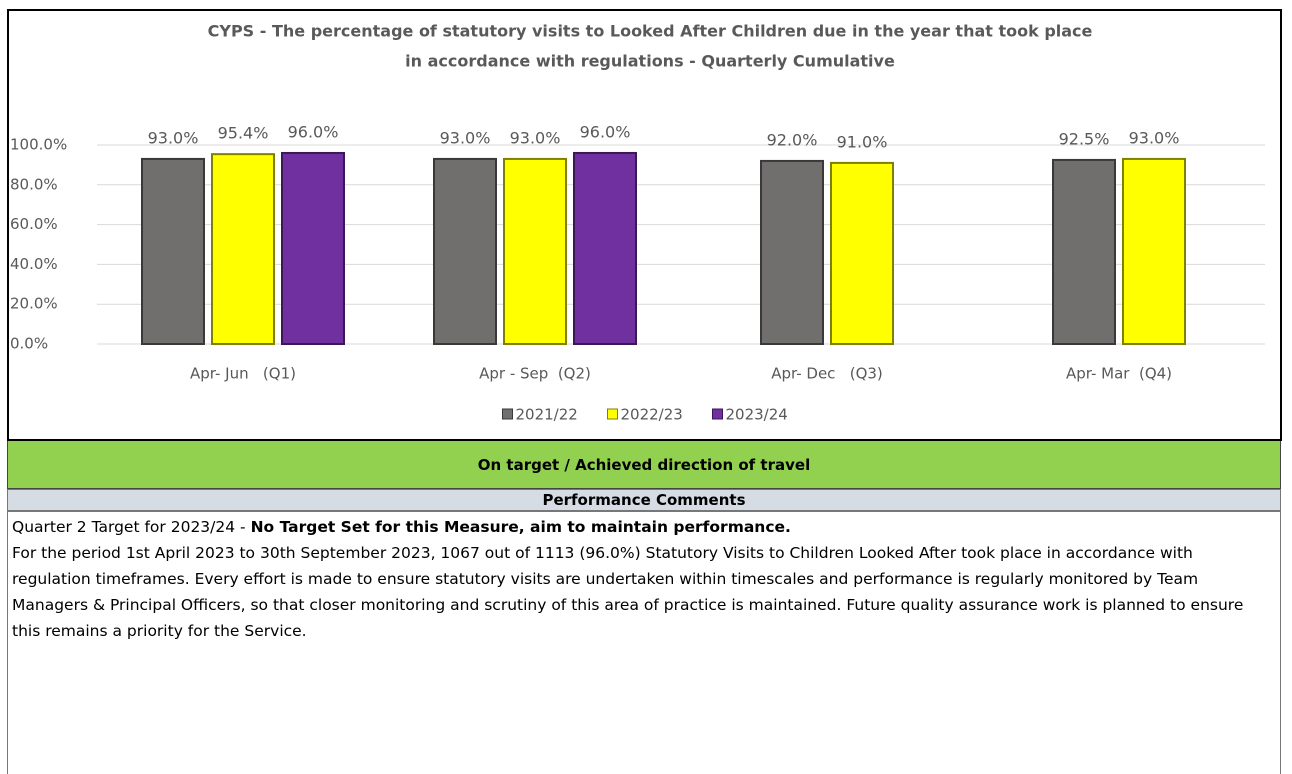 The image size is (1292, 774). Describe the element at coordinates (535, 374) in the screenshot. I see `x-tick-label: Apr - Sep (Q2)` at that location.